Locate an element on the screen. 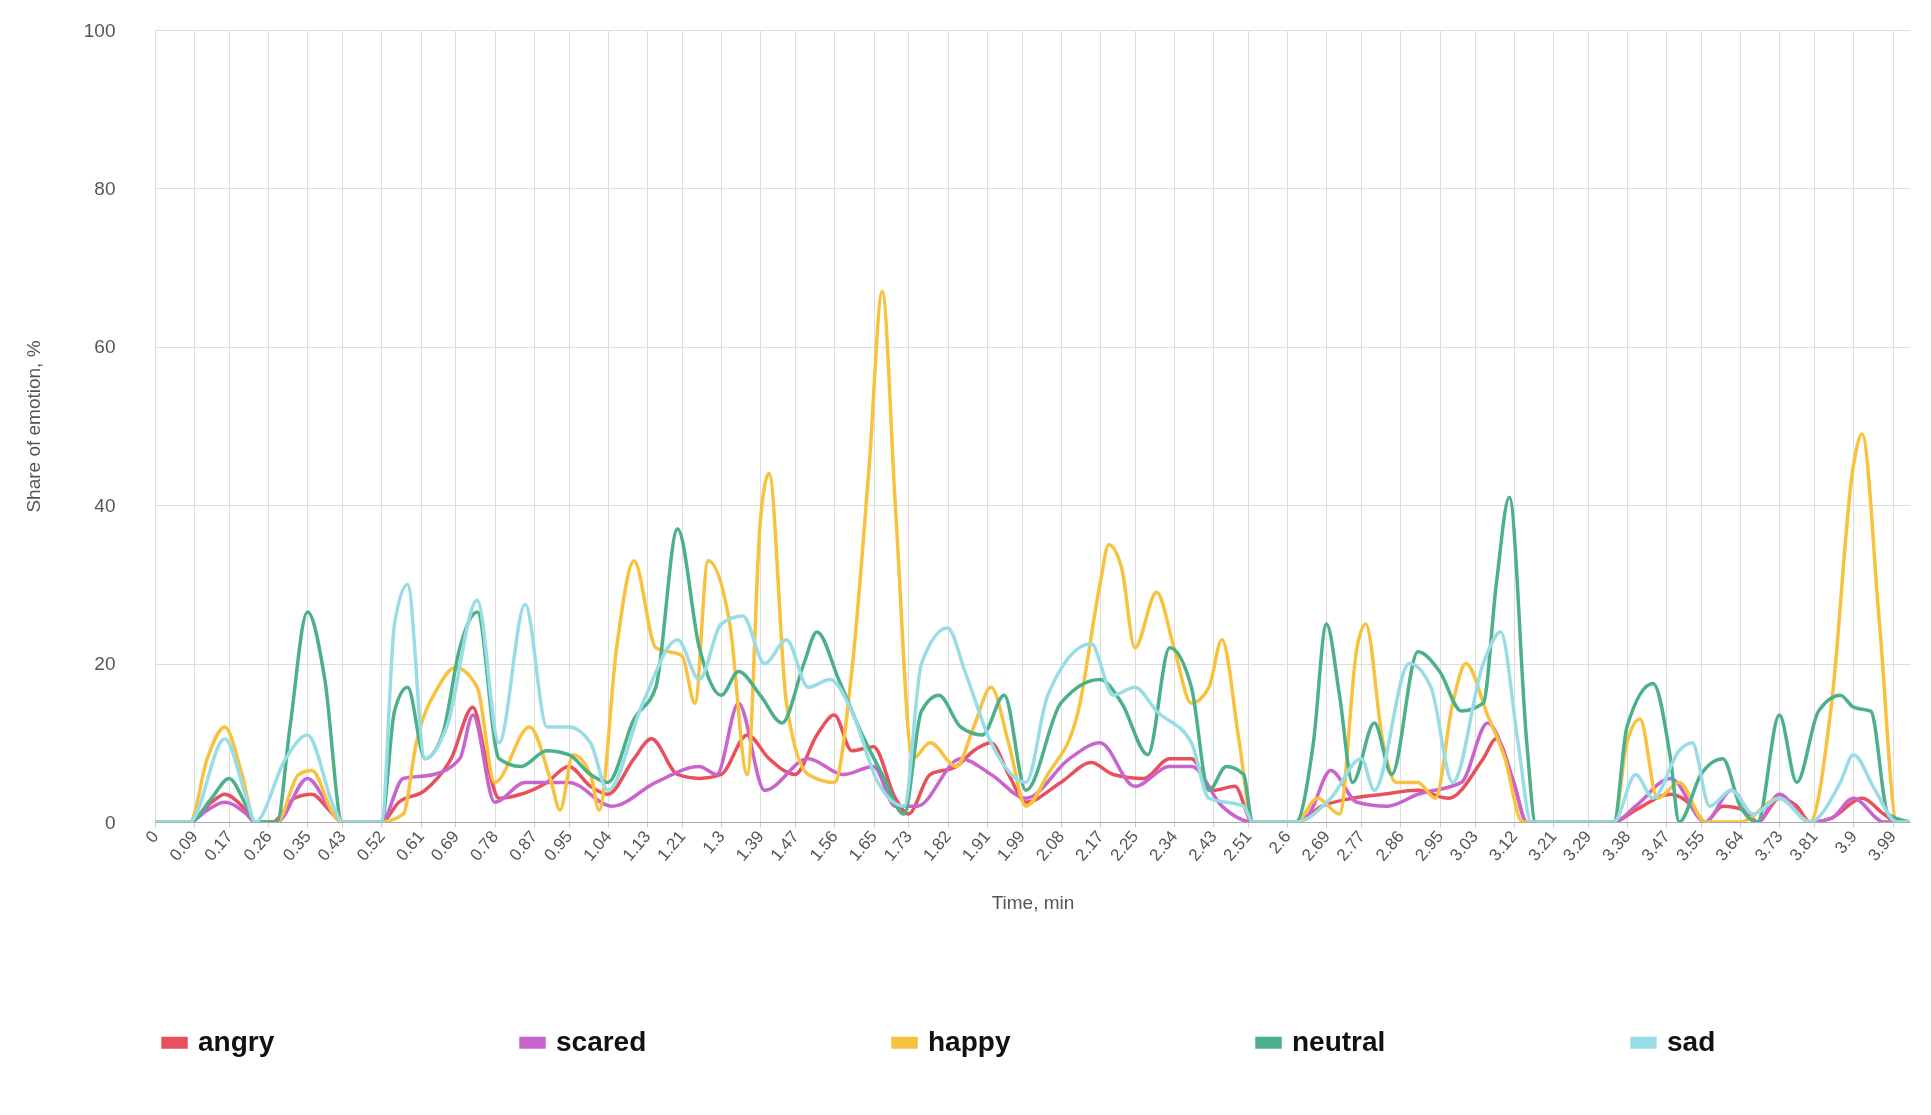 This screenshot has height=1115, width=1931. y-tick-label: 0 is located at coordinates (110, 822).